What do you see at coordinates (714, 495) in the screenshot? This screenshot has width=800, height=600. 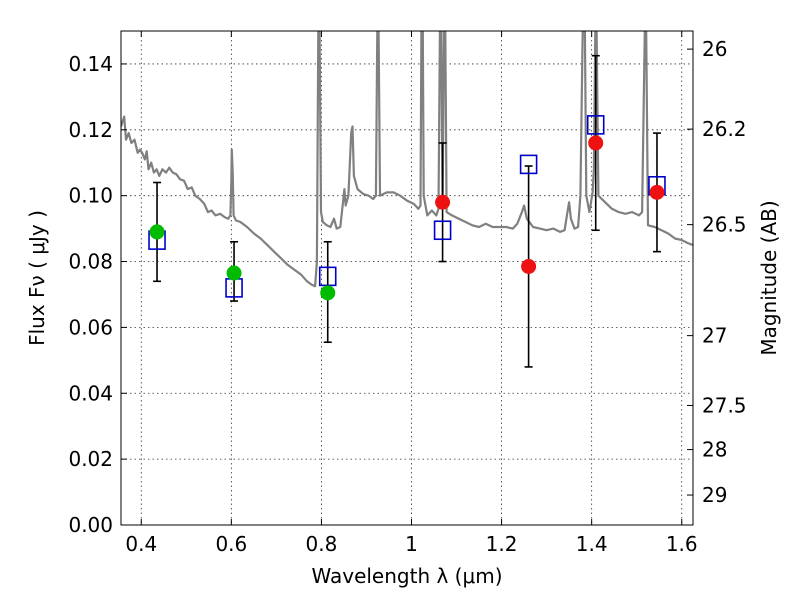 I see `y2-tick-label: 29` at bounding box center [714, 495].